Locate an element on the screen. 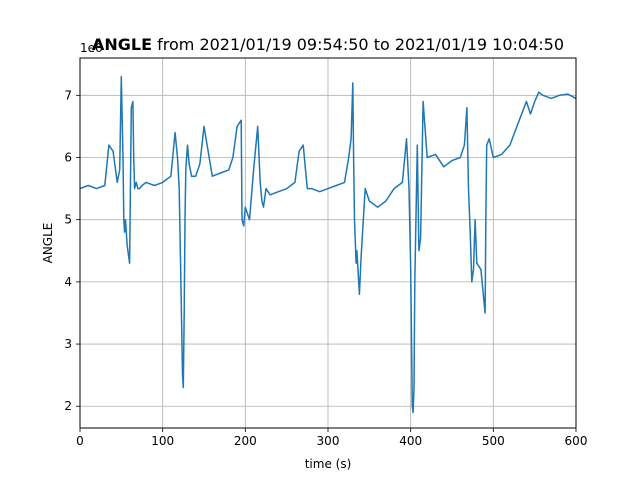 The height and width of the screenshot is (480, 640). x-tick-label: 0 is located at coordinates (80, 441).